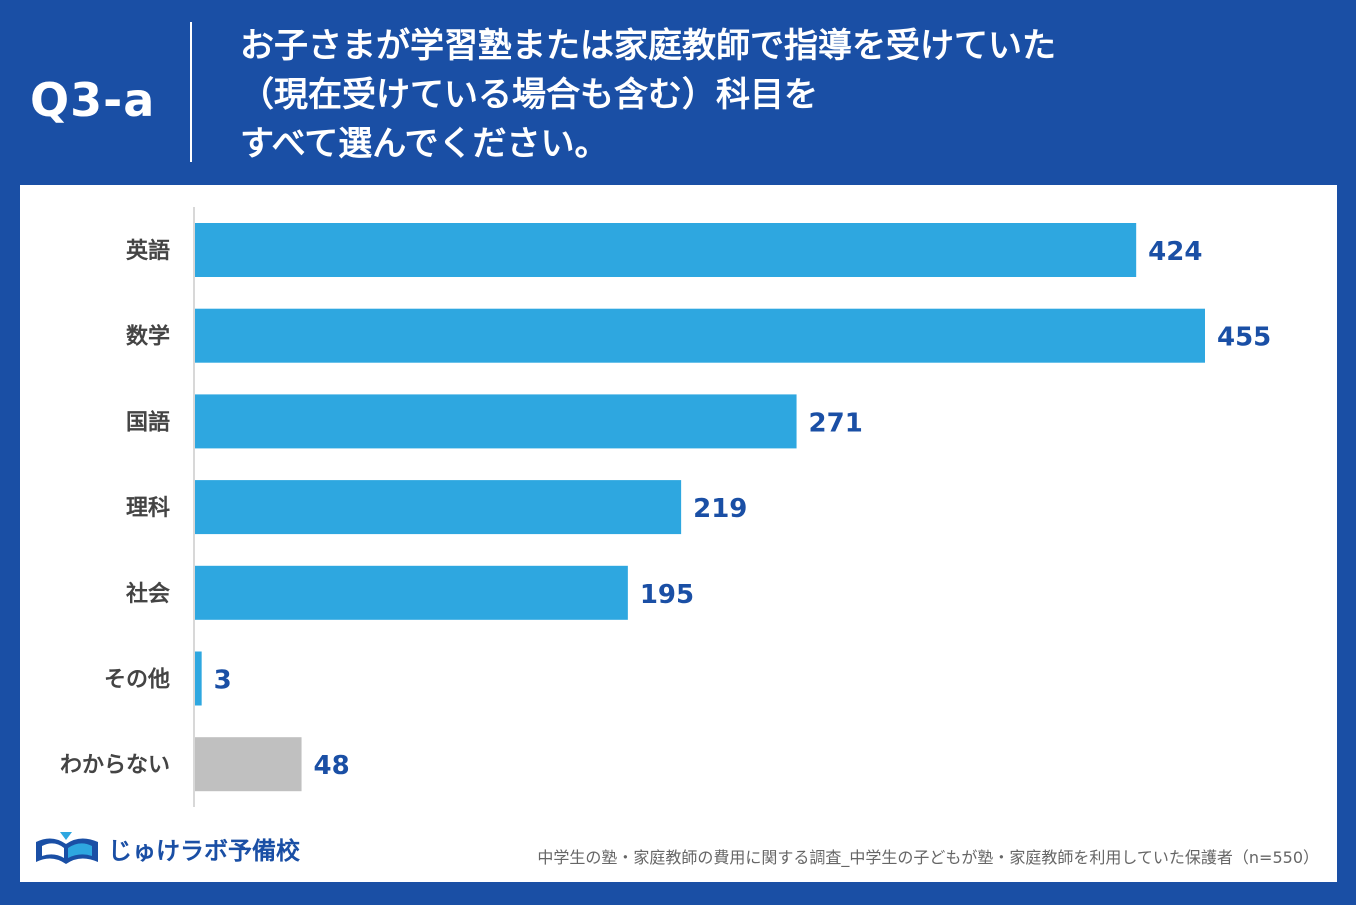  What do you see at coordinates (148, 251) in the screenshot?
I see `category-label: 英語` at bounding box center [148, 251].